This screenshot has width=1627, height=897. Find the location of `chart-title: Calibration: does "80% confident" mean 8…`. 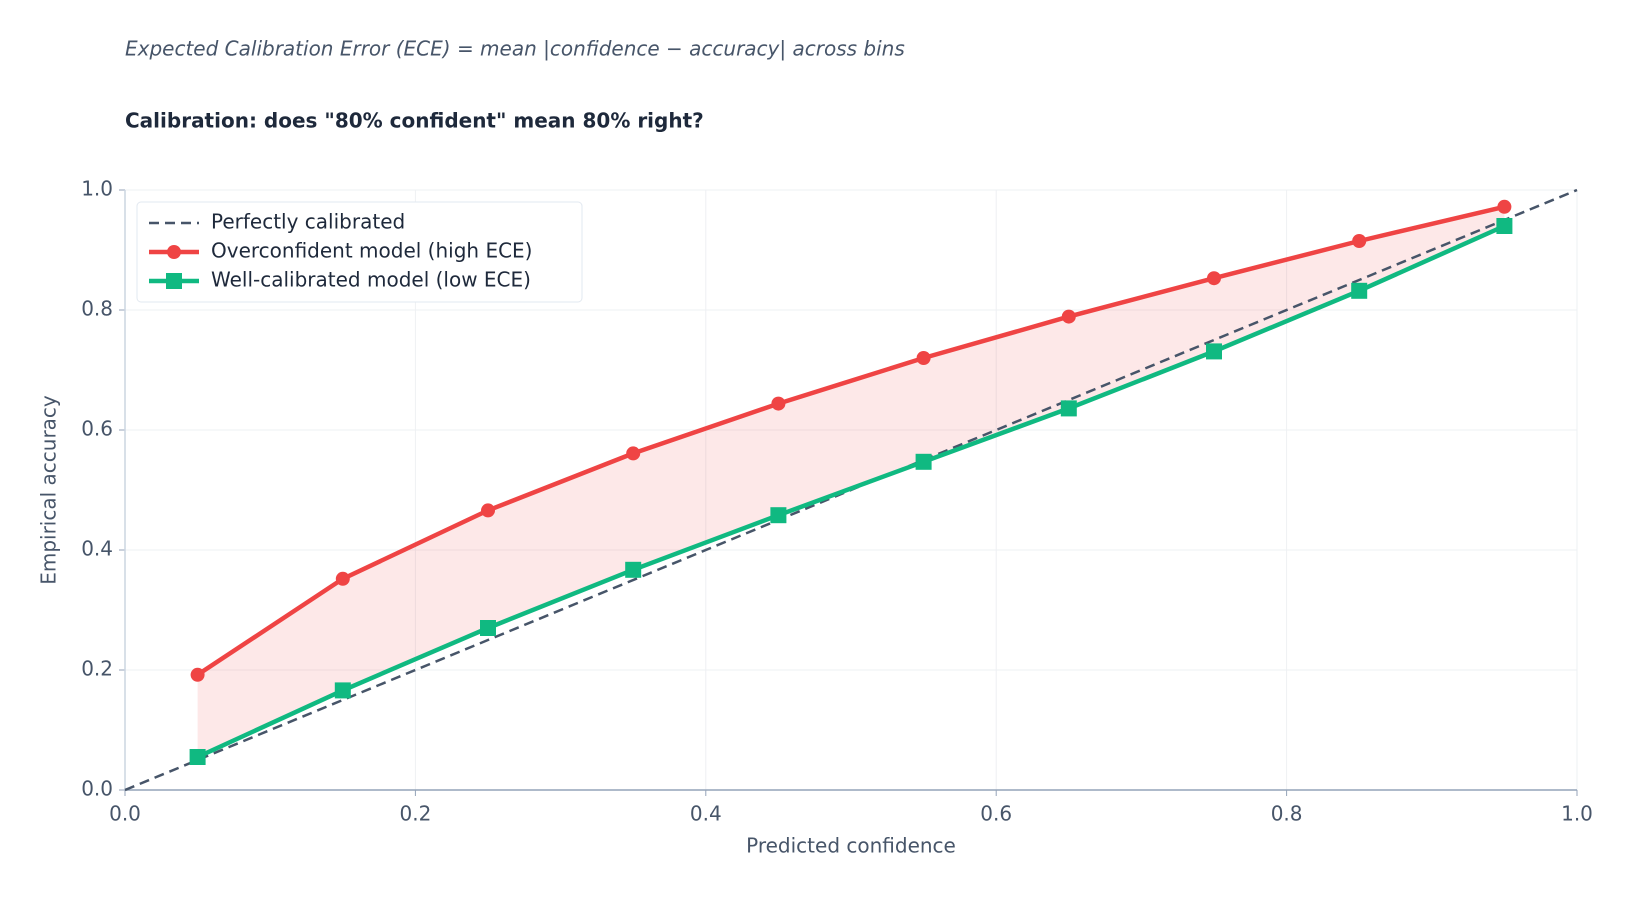

chart-title: Calibration: does "80% confident" mean 8… is located at coordinates (414, 121).